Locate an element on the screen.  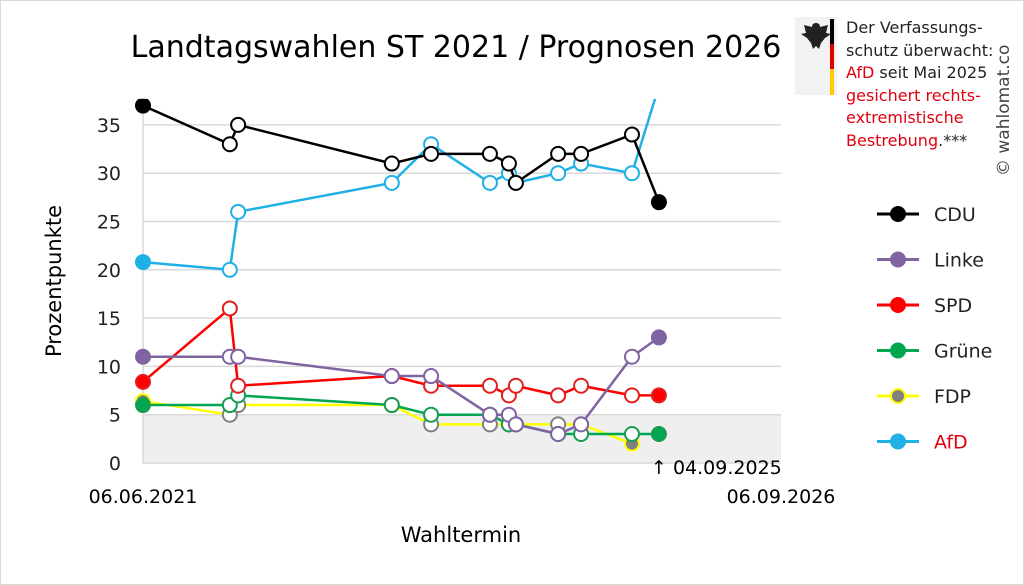
eagle-icon is located at coordinates (816, 36).